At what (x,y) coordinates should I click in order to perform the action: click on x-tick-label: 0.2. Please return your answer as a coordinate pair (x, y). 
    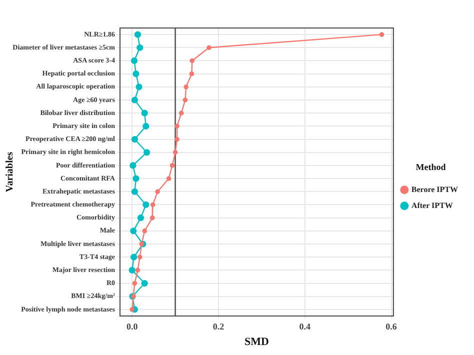
    Looking at the image, I should click on (218, 327).